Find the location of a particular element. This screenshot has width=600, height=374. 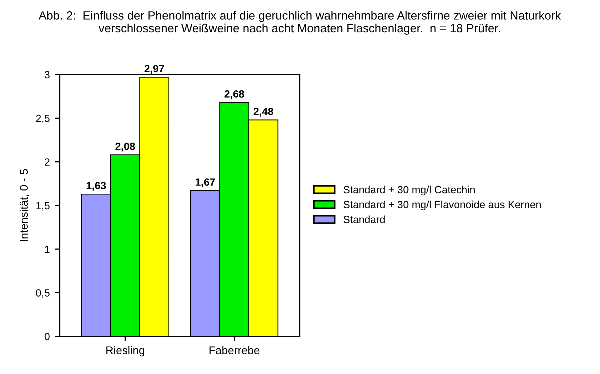

legend-label: Standard is located at coordinates (364, 220).